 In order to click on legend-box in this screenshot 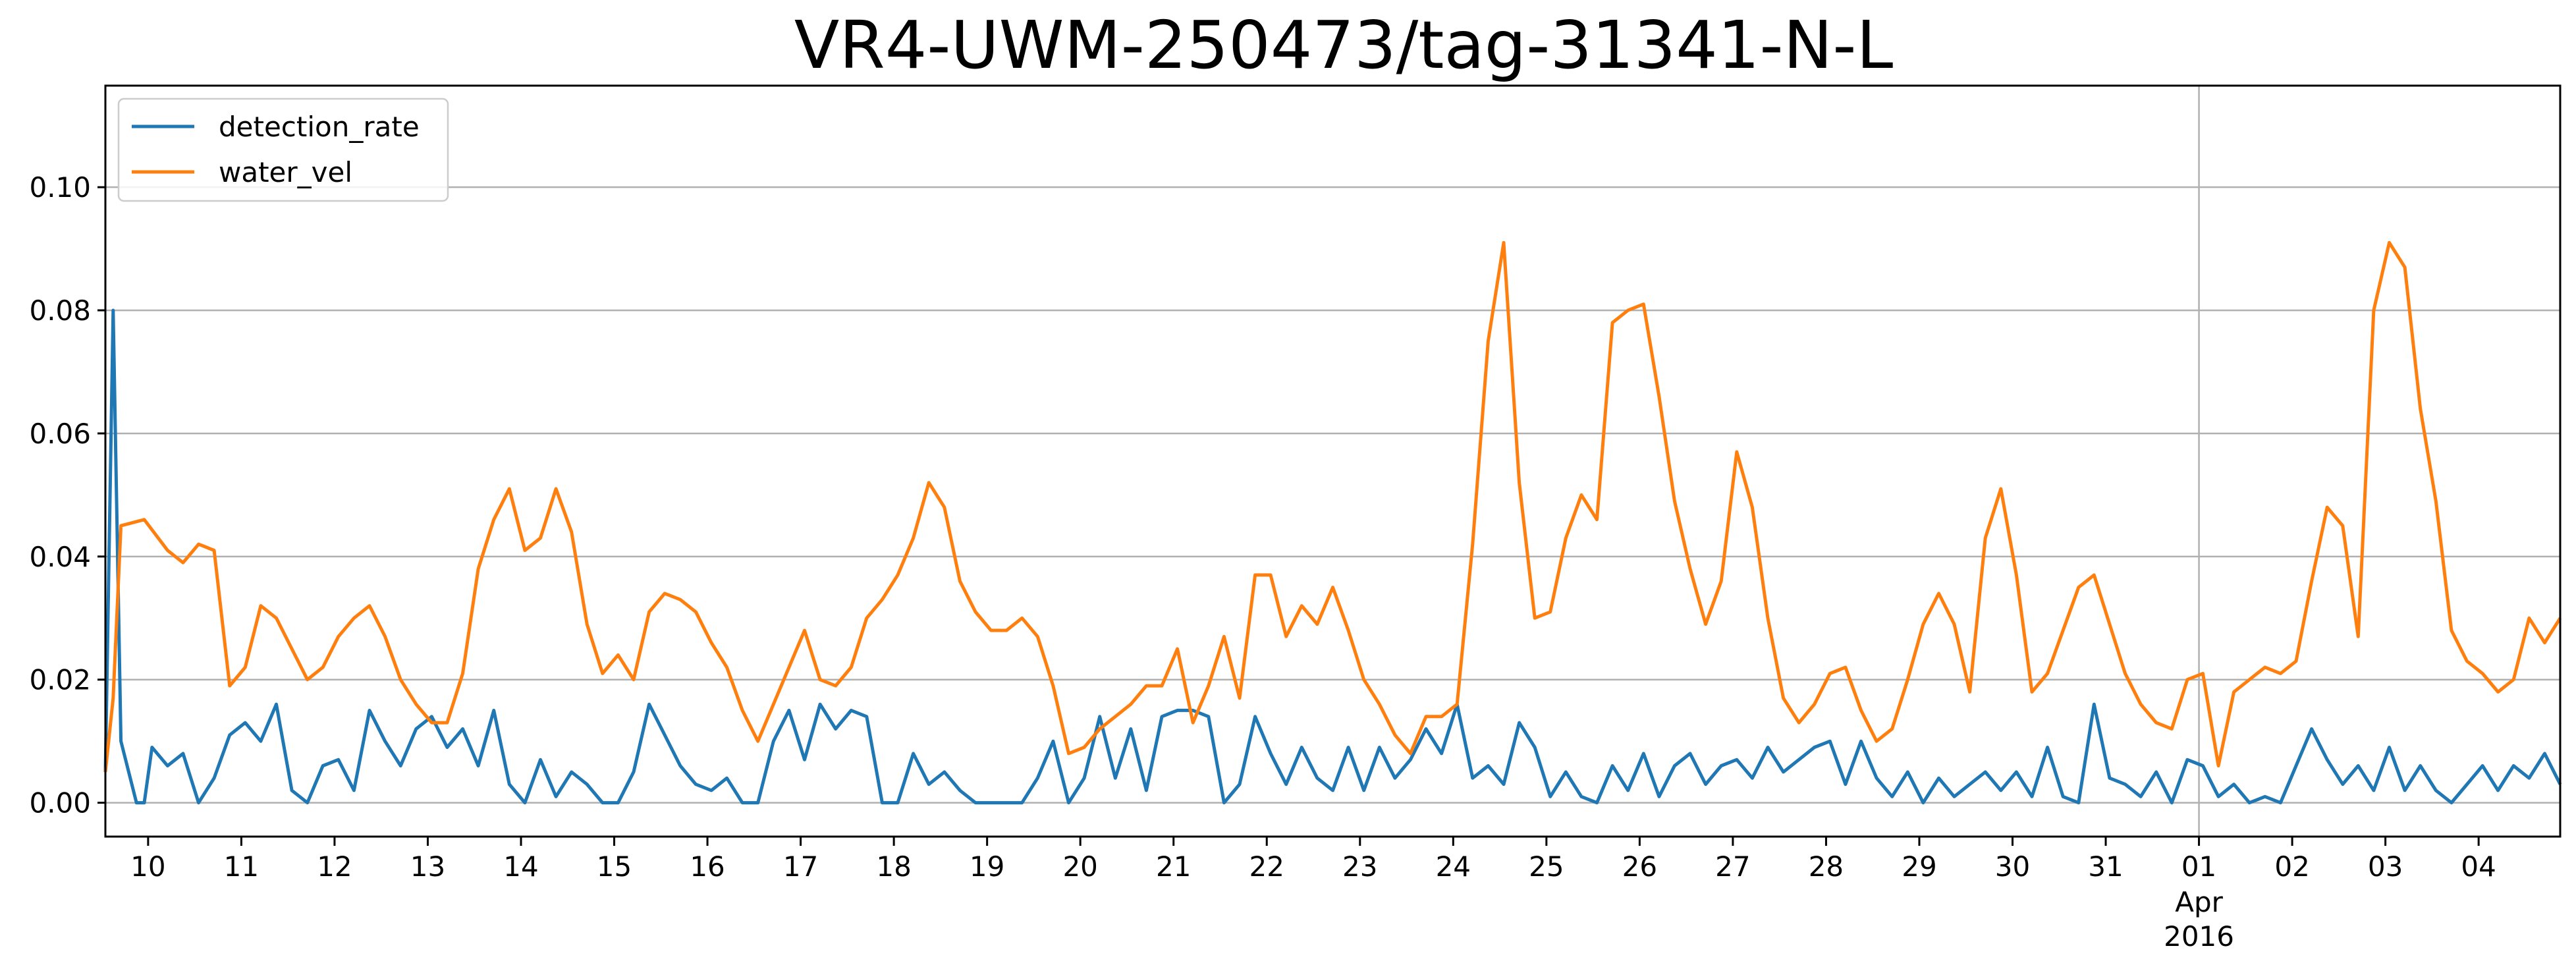, I will do `click(283, 149)`.